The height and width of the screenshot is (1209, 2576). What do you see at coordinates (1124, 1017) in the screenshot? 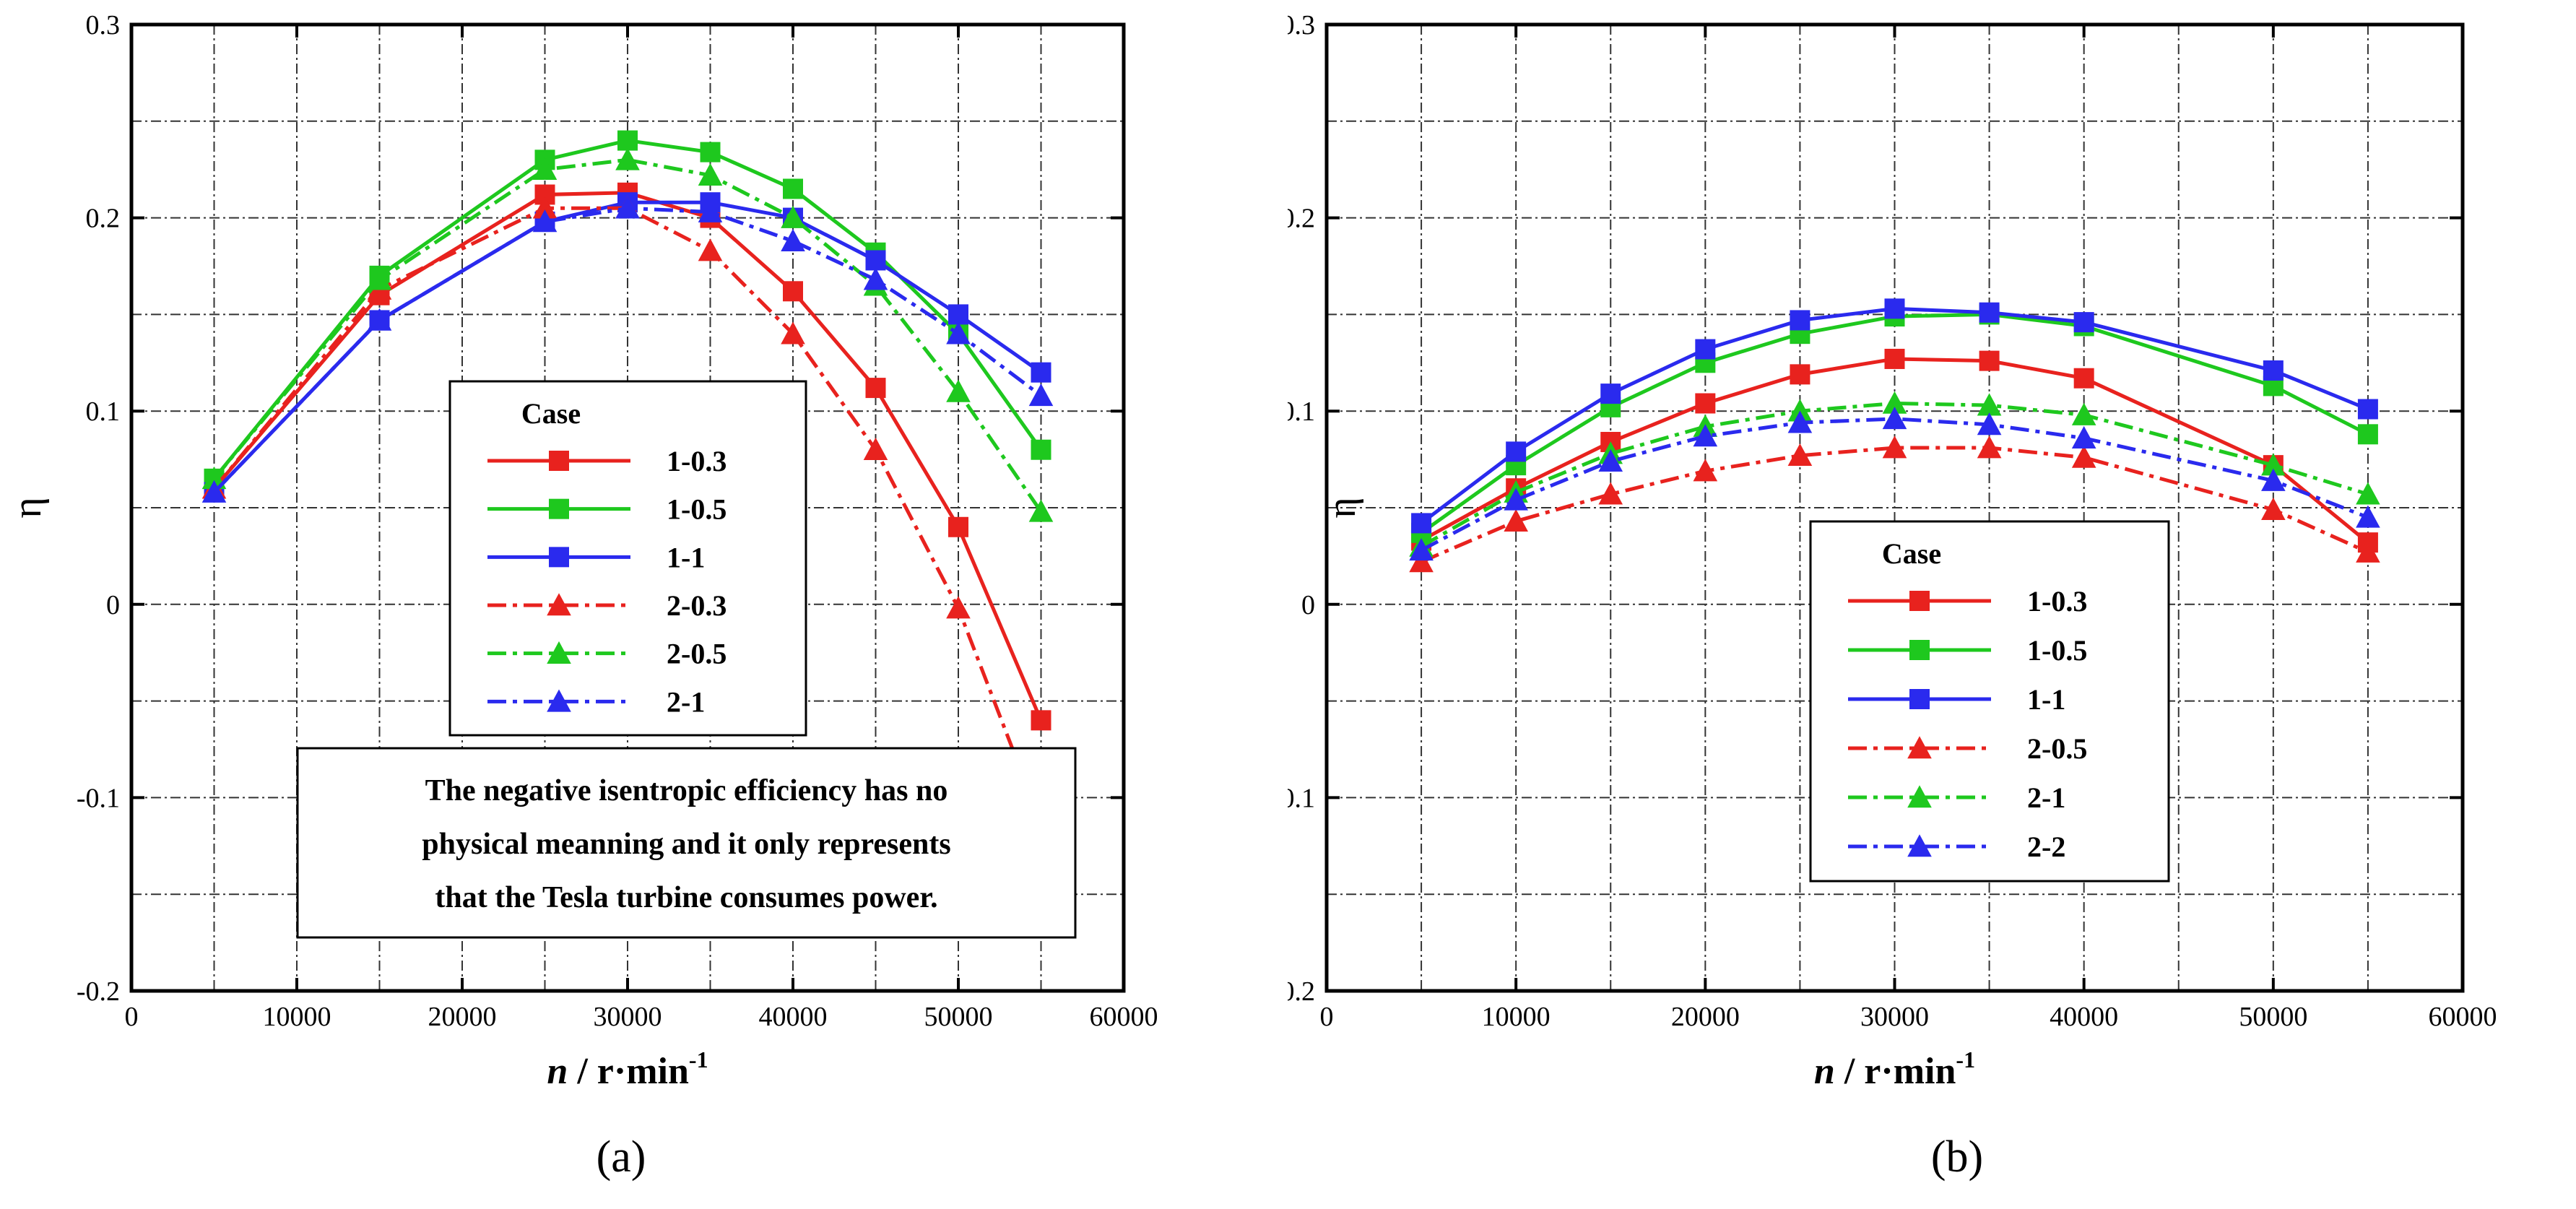
I see `x-tick-label: 60000` at bounding box center [1124, 1017].